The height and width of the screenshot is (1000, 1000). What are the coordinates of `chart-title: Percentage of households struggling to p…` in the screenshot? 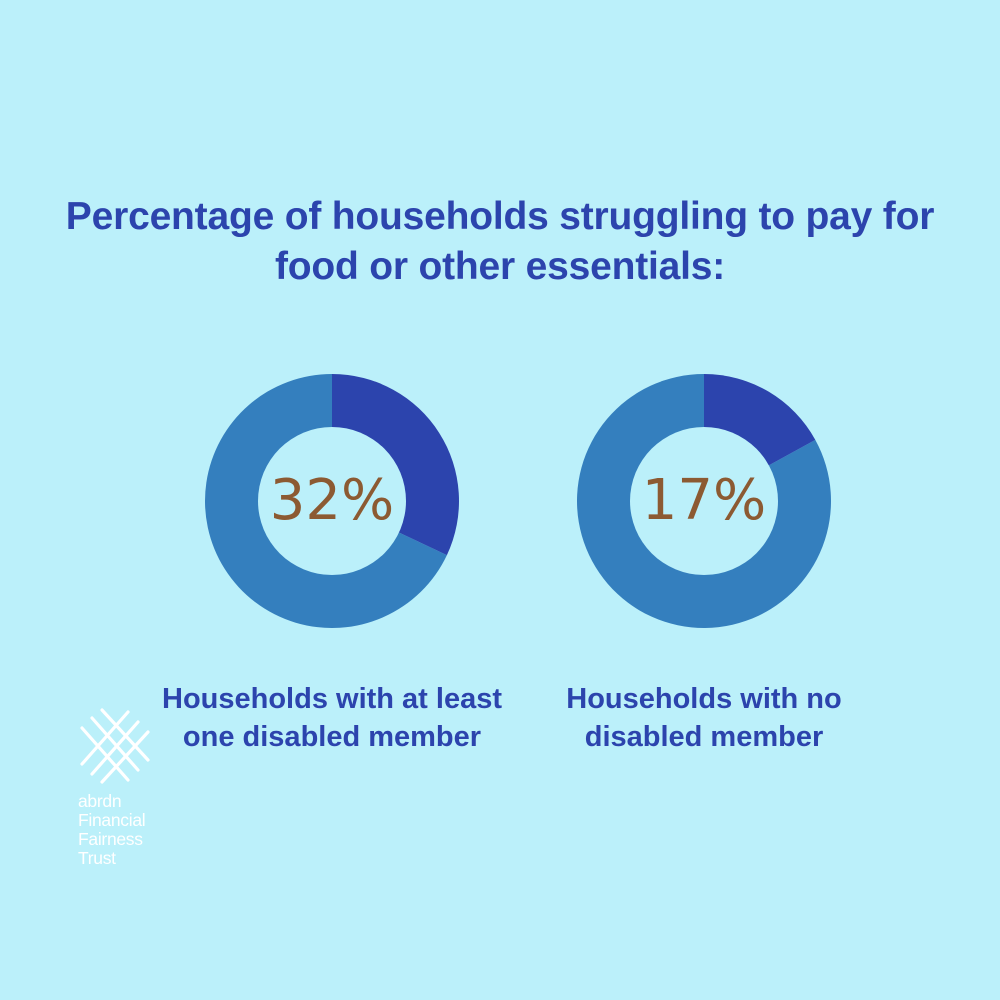 It's located at (500, 241).